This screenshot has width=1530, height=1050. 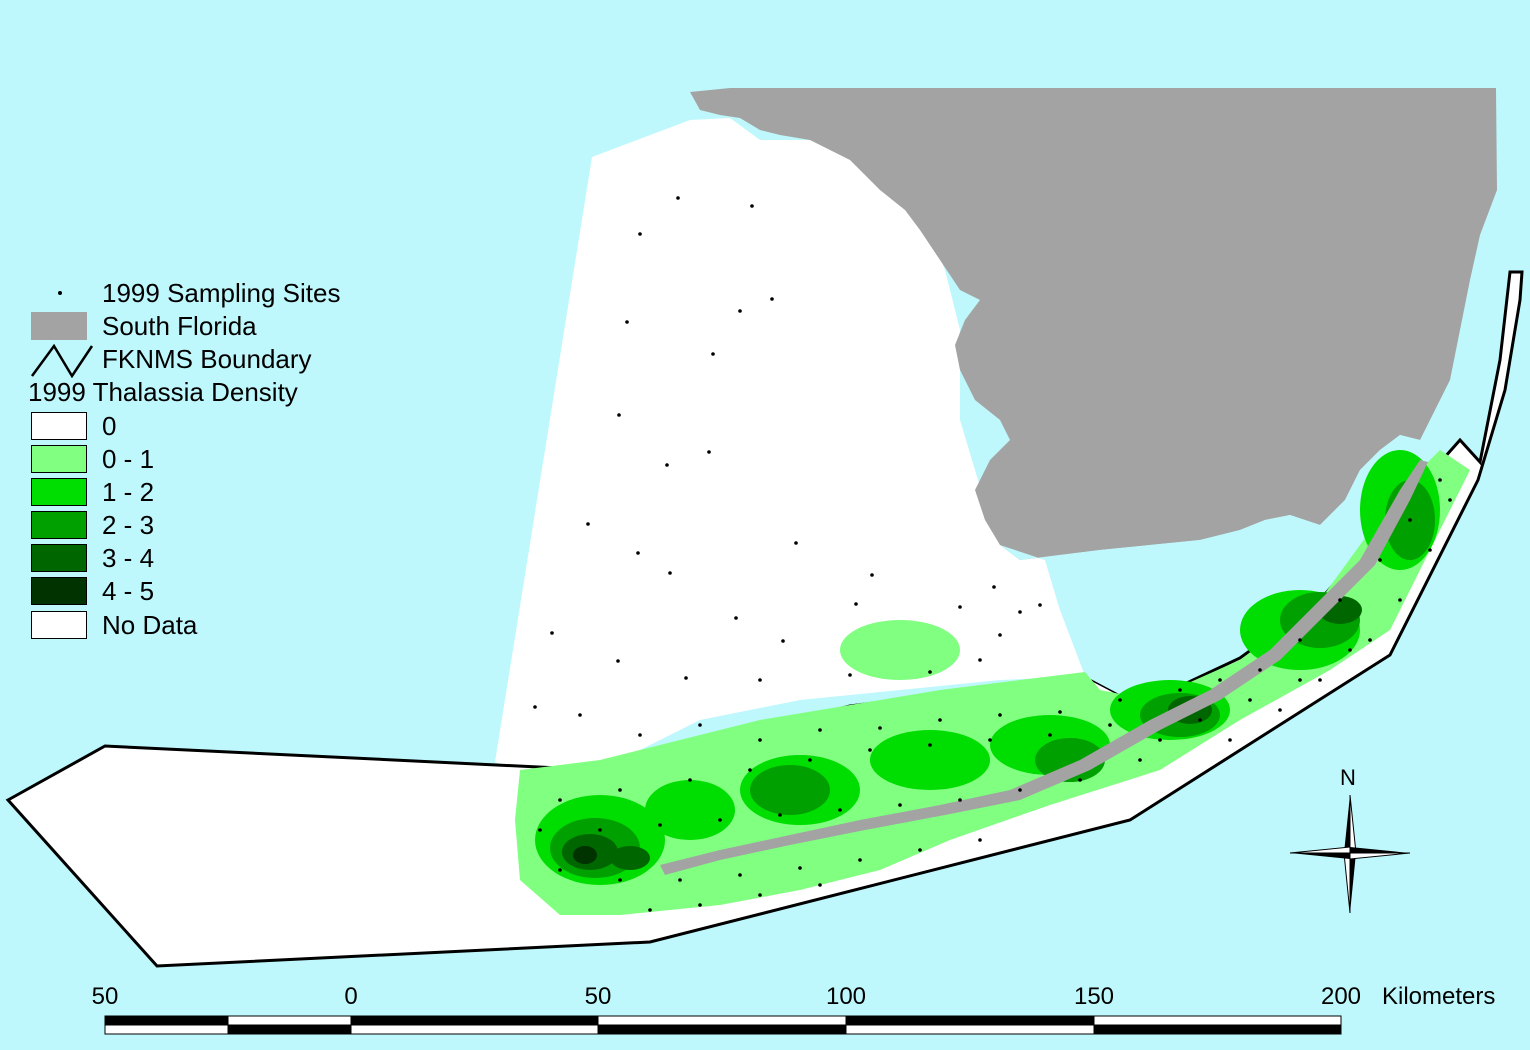 I want to click on class-label: No Data, so click(x=150, y=625).